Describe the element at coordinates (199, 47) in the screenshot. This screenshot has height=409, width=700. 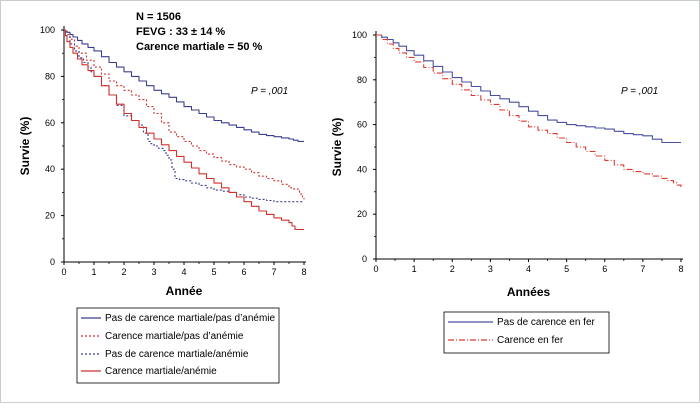
I see `annotation-3: Carence martiale = 50 %` at that location.